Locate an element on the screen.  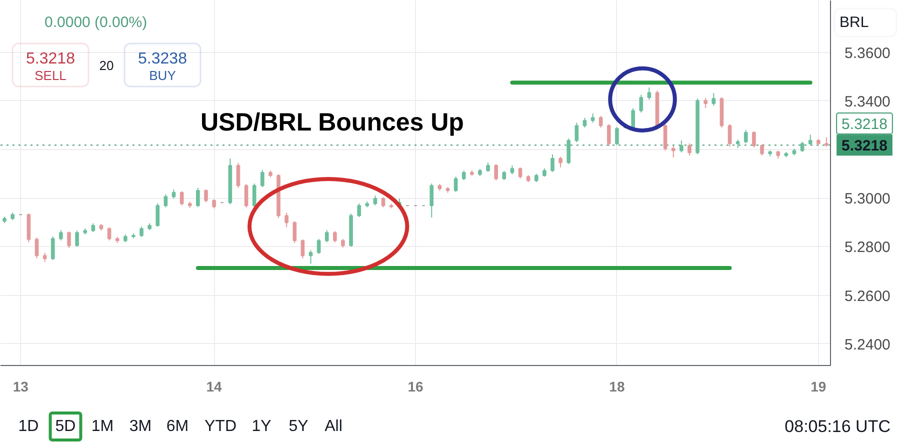
text: 08:05:16 UTC is located at coordinates (837, 426).